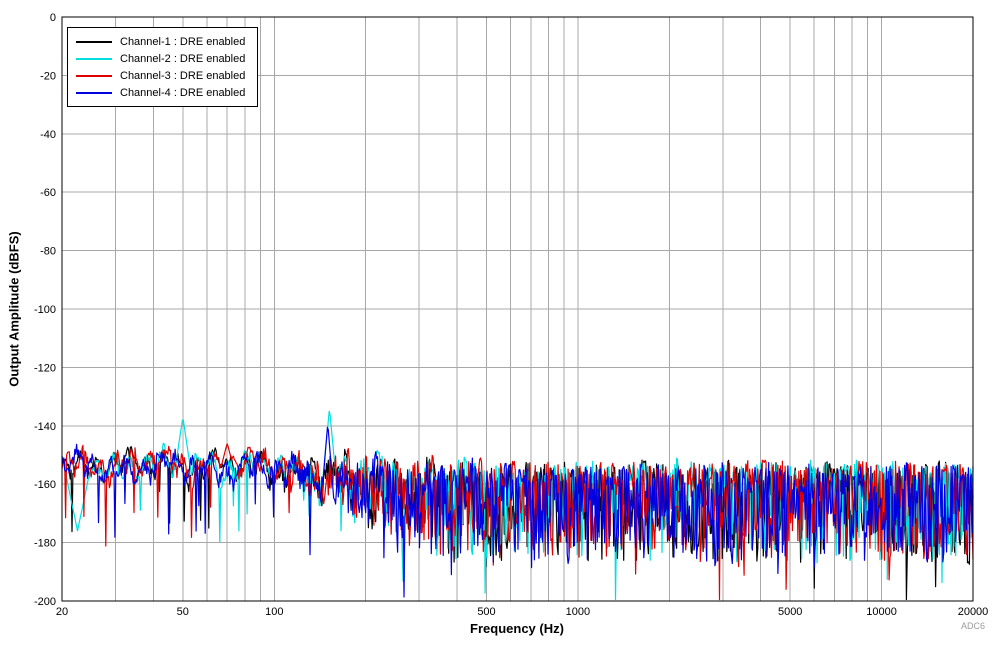  I want to click on x-tick-label: 50, so click(183, 612).